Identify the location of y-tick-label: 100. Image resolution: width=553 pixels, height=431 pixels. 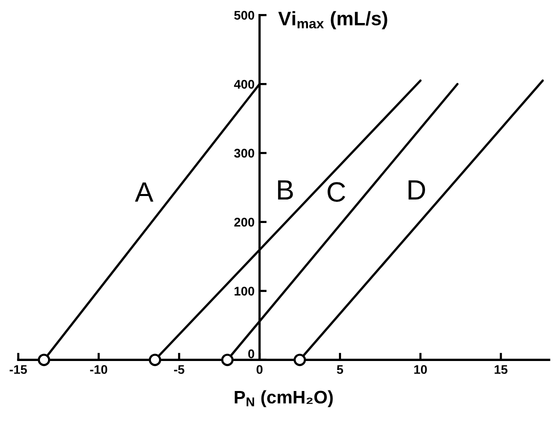
(244, 291).